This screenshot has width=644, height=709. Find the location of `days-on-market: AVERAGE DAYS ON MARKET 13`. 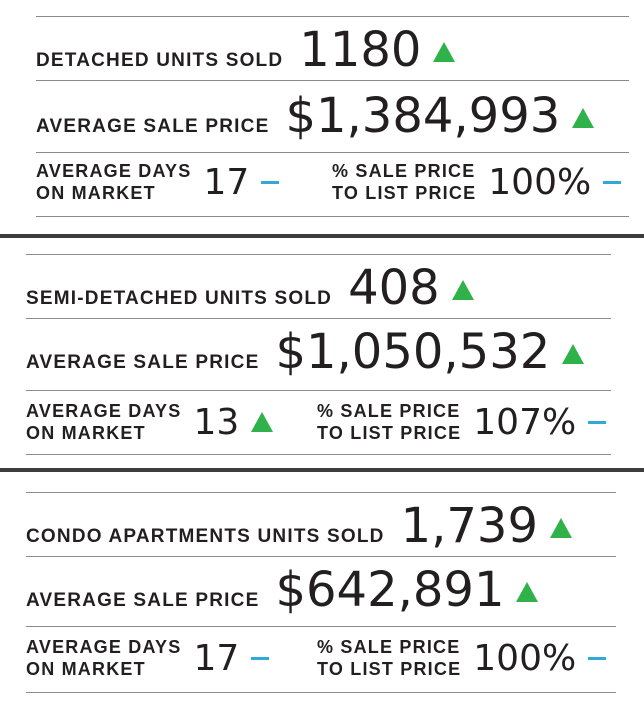

days-on-market: AVERAGE DAYS ON MARKET 13 is located at coordinates (150, 422).